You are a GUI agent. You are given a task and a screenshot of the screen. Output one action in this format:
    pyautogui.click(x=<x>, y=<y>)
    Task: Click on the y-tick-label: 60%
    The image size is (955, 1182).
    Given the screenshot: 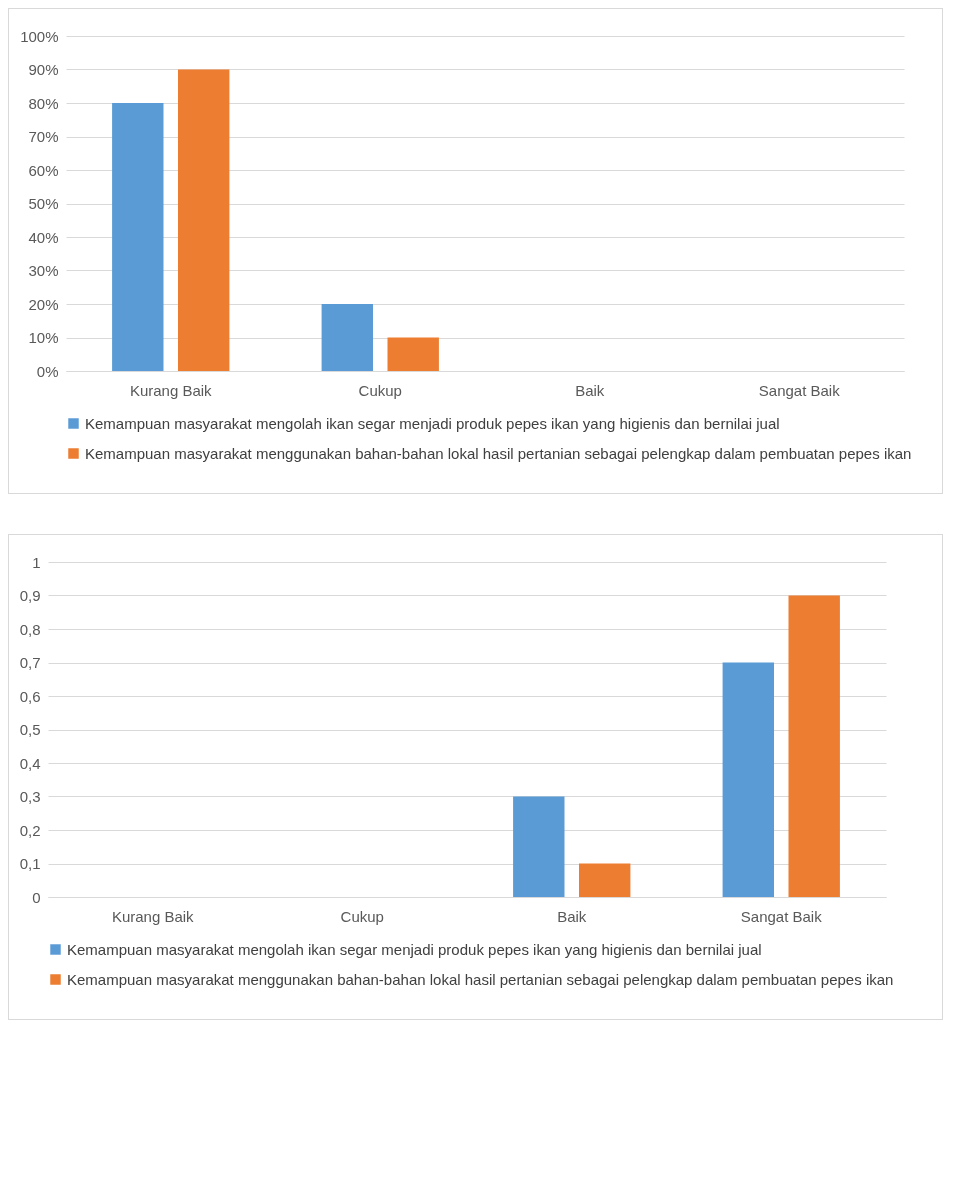 What is the action you would take?
    pyautogui.click(x=43, y=170)
    